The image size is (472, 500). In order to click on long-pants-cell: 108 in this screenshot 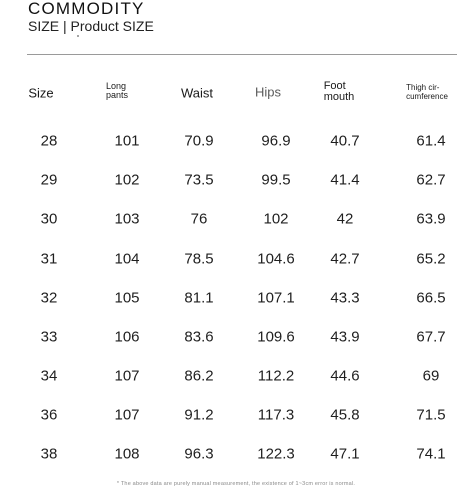, I will do `click(127, 454)`.